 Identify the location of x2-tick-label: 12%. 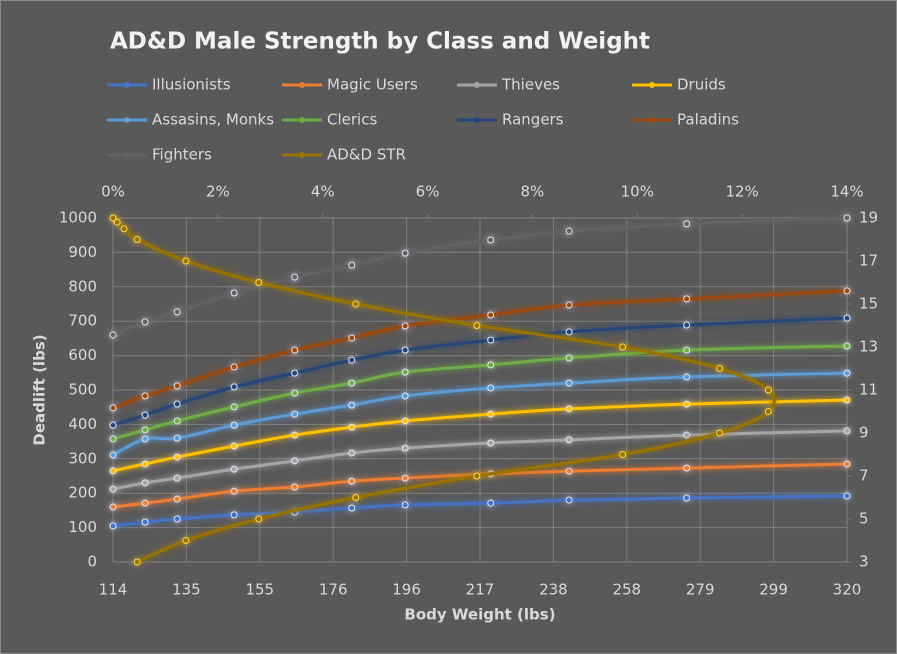
(741, 192).